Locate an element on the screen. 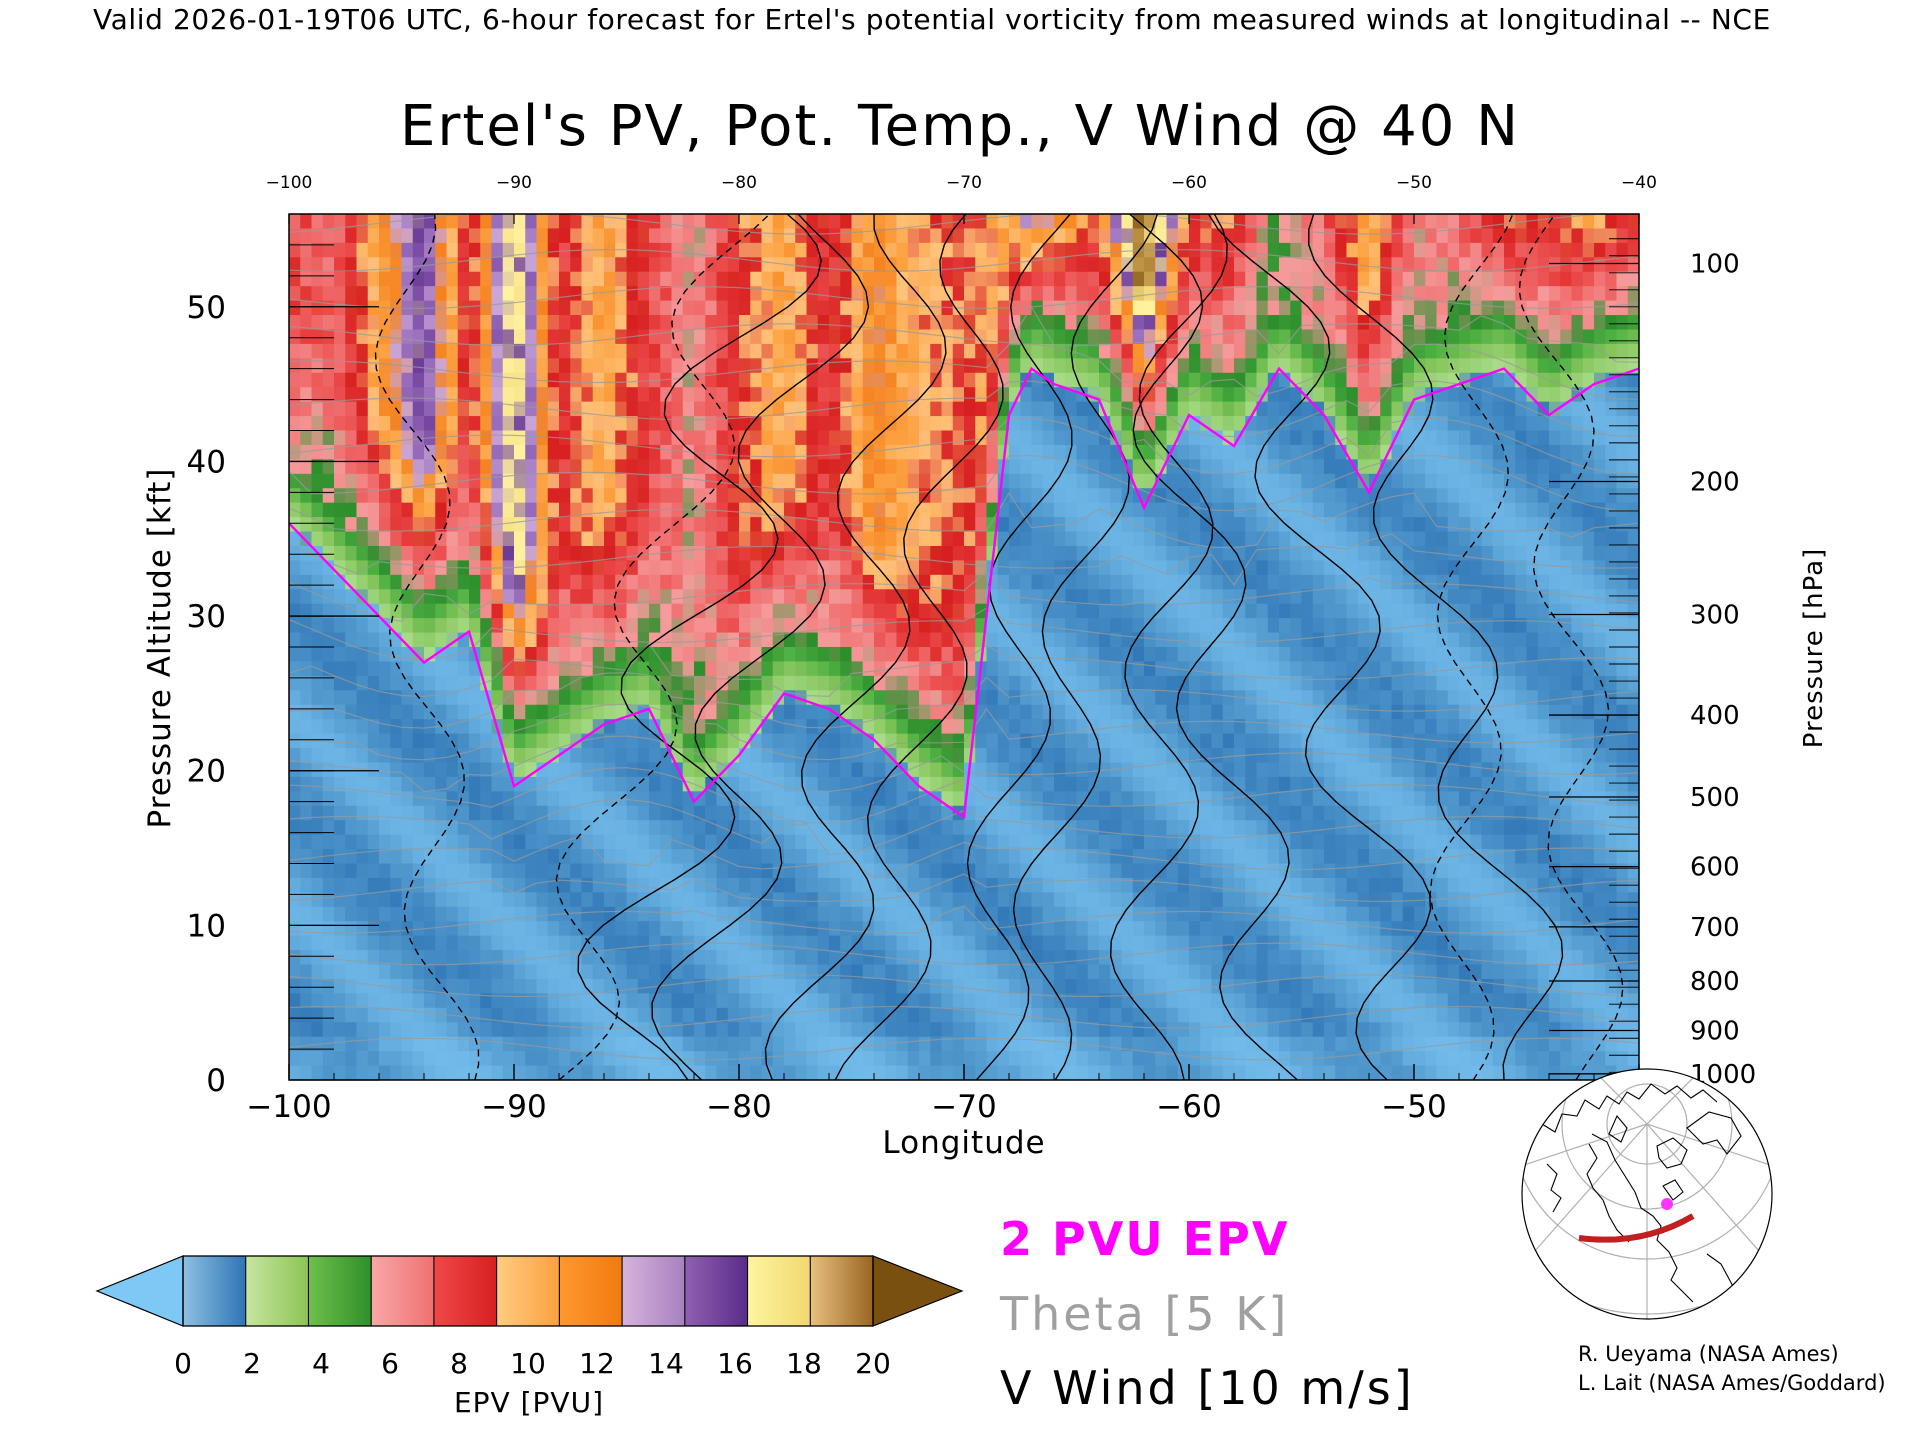 This screenshot has width=1920, height=1440. colorbar-tick-label: 12 is located at coordinates (597, 1363).